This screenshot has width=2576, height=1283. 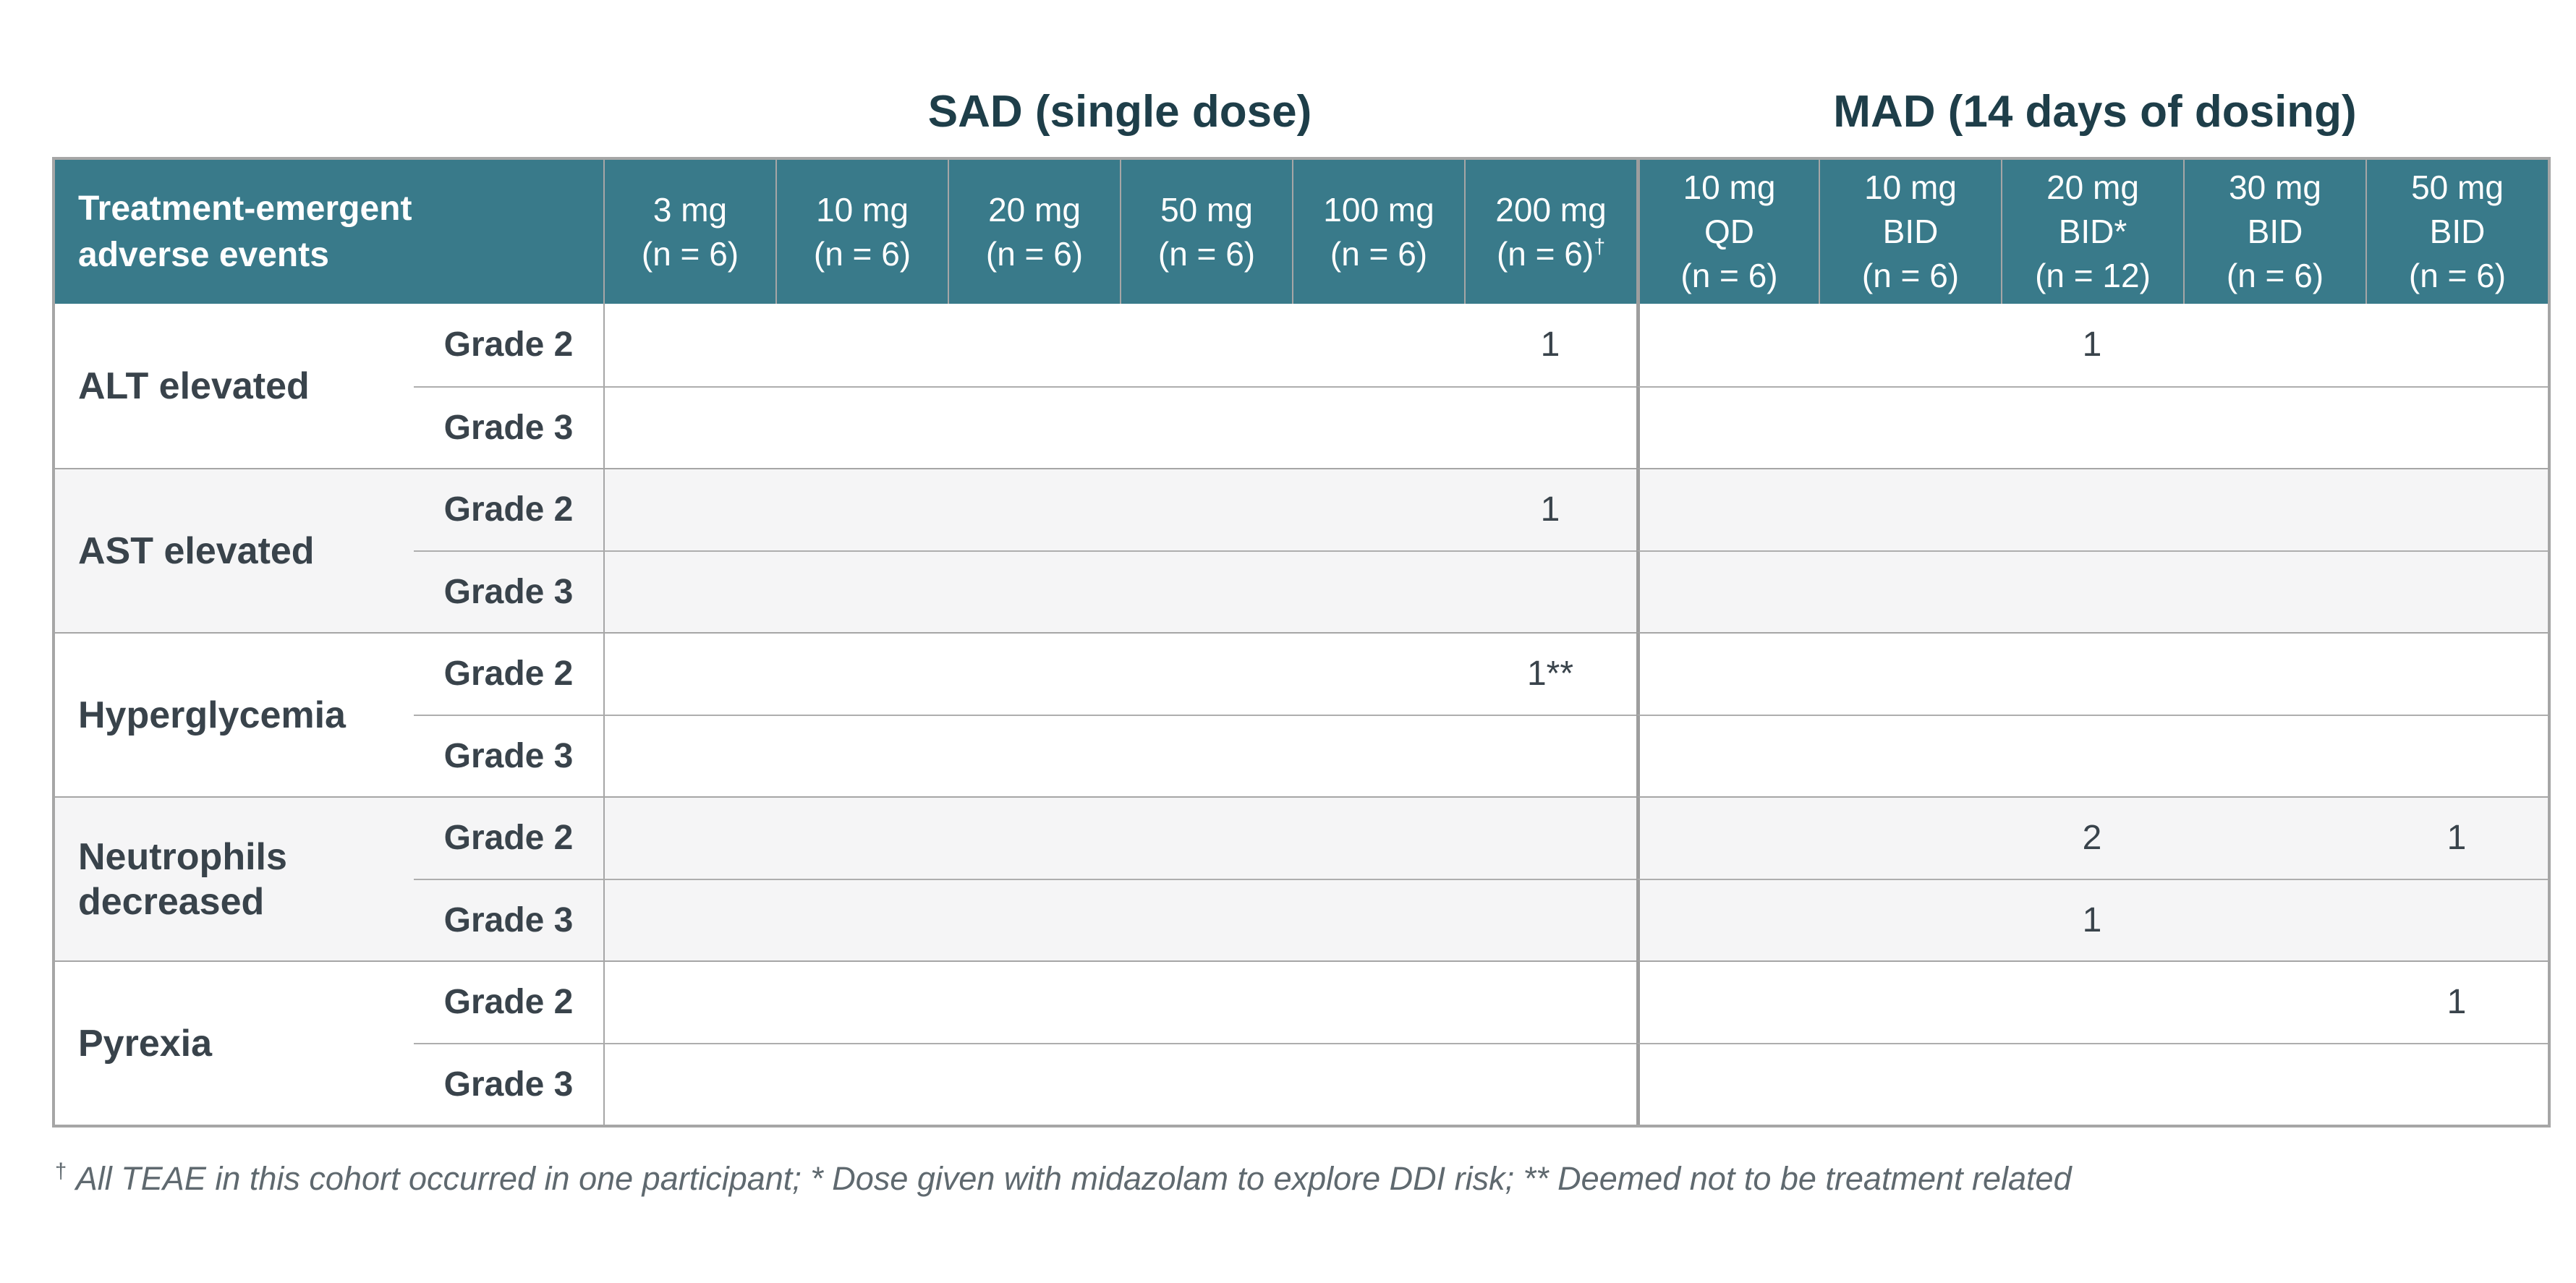 I want to click on header-sad-3mg: 3 mg (n = 6), so click(x=689, y=232).